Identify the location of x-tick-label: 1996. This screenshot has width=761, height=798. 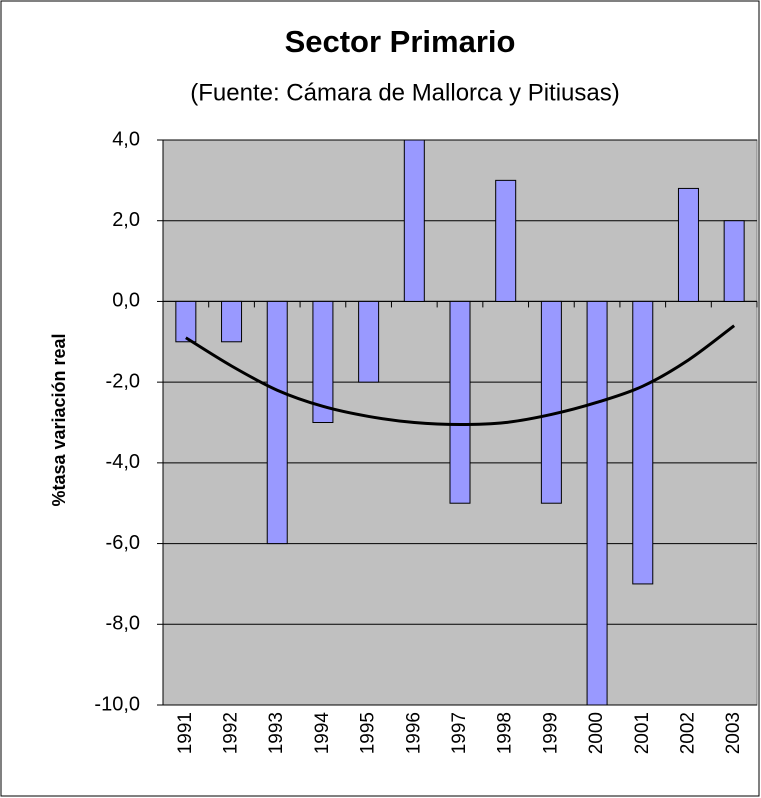
(413, 733).